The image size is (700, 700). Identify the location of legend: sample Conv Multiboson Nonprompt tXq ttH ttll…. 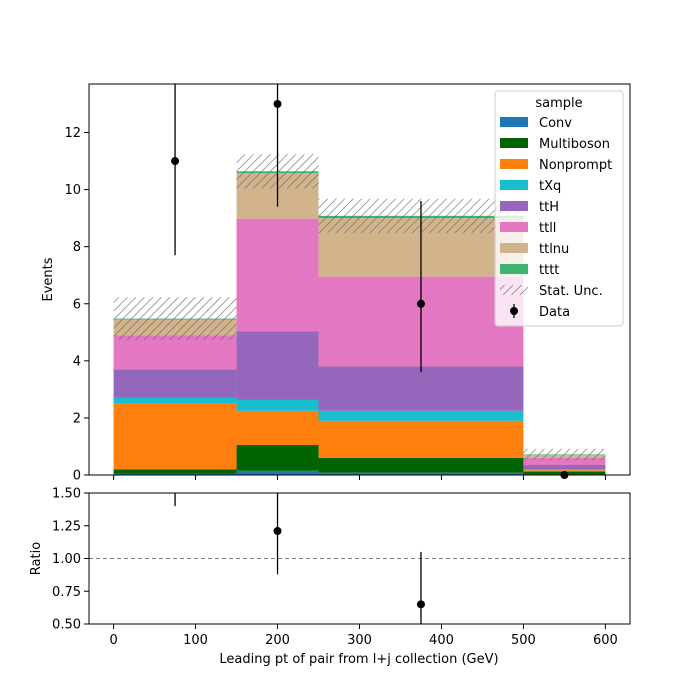
(559, 208).